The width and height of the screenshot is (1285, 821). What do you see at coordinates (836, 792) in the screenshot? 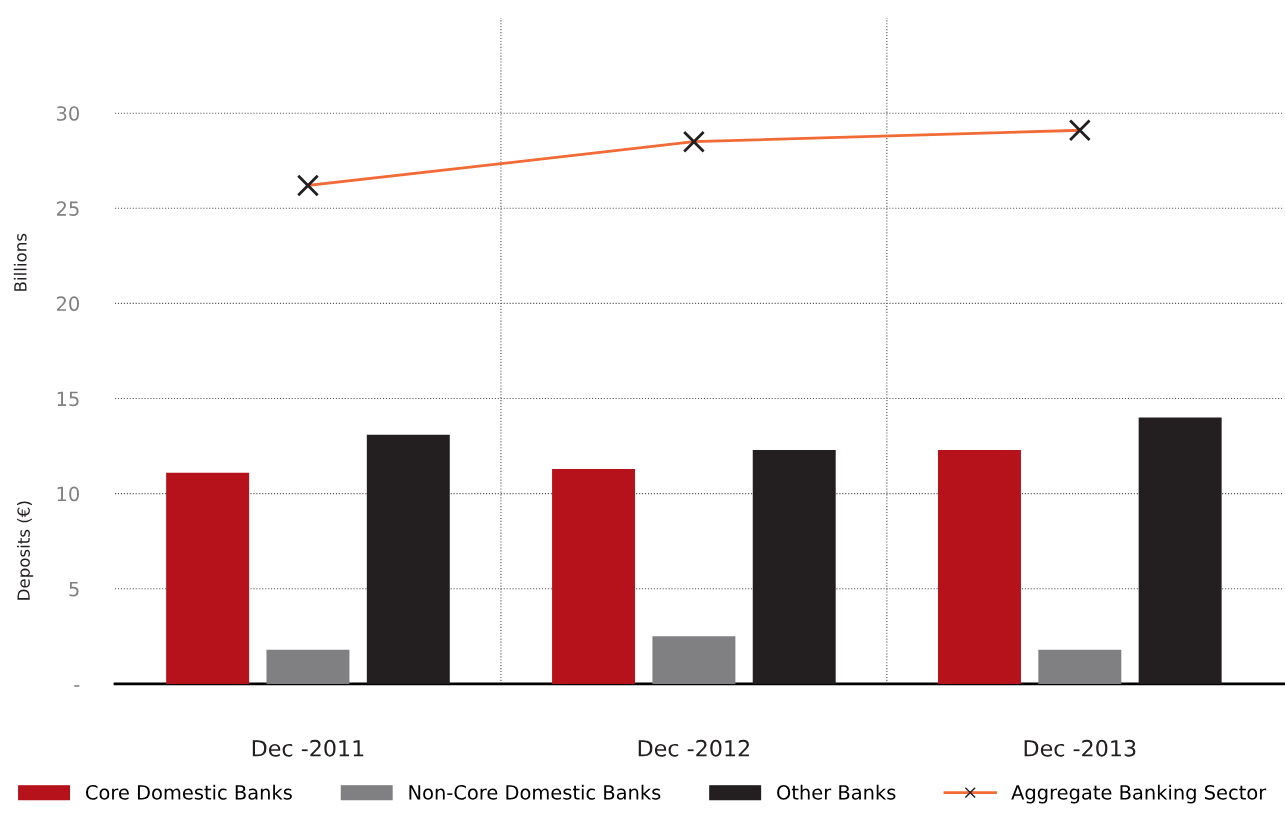
I see `legend-label: Other Banks` at bounding box center [836, 792].